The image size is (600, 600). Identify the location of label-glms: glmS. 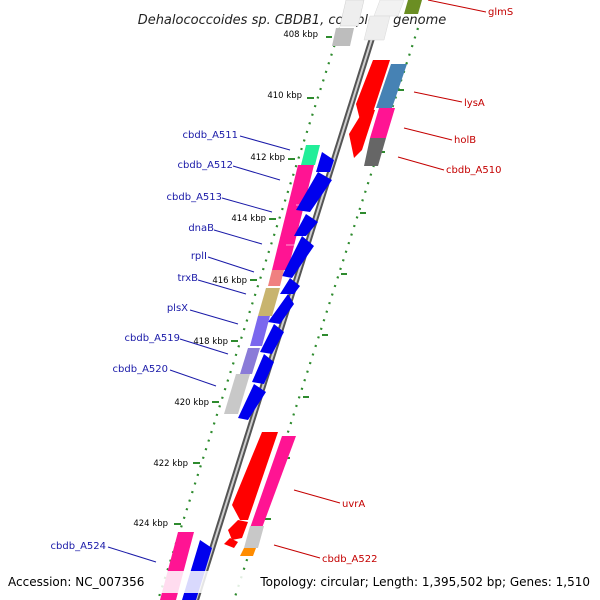
(500, 12).